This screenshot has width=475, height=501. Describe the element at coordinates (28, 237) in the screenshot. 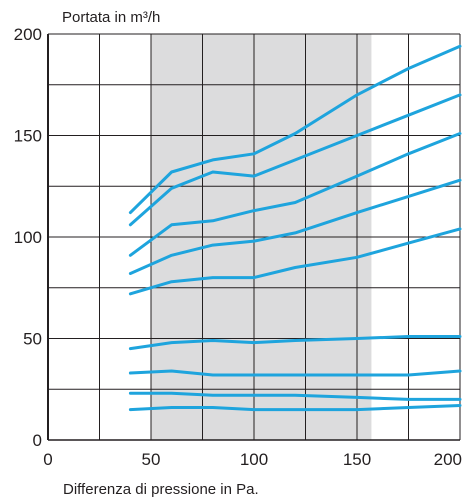

I see `y-tick-label: 100` at that location.